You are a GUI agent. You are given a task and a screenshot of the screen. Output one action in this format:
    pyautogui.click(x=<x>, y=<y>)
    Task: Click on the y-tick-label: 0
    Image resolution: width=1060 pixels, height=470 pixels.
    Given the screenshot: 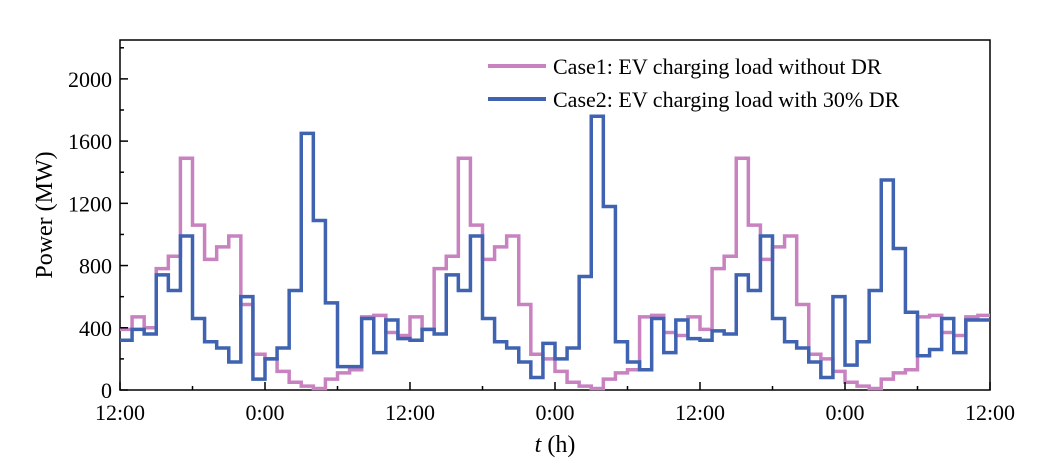 What is the action you would take?
    pyautogui.click(x=106, y=390)
    